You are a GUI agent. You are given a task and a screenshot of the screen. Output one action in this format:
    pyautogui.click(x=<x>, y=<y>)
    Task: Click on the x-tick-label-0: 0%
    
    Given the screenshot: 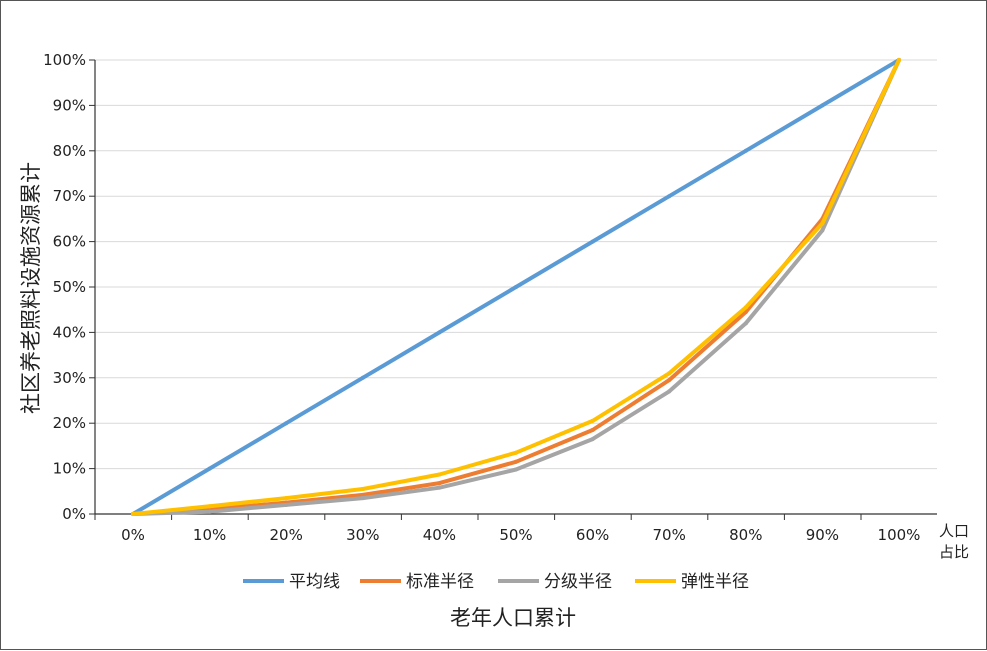 What is the action you would take?
    pyautogui.click(x=133, y=535)
    